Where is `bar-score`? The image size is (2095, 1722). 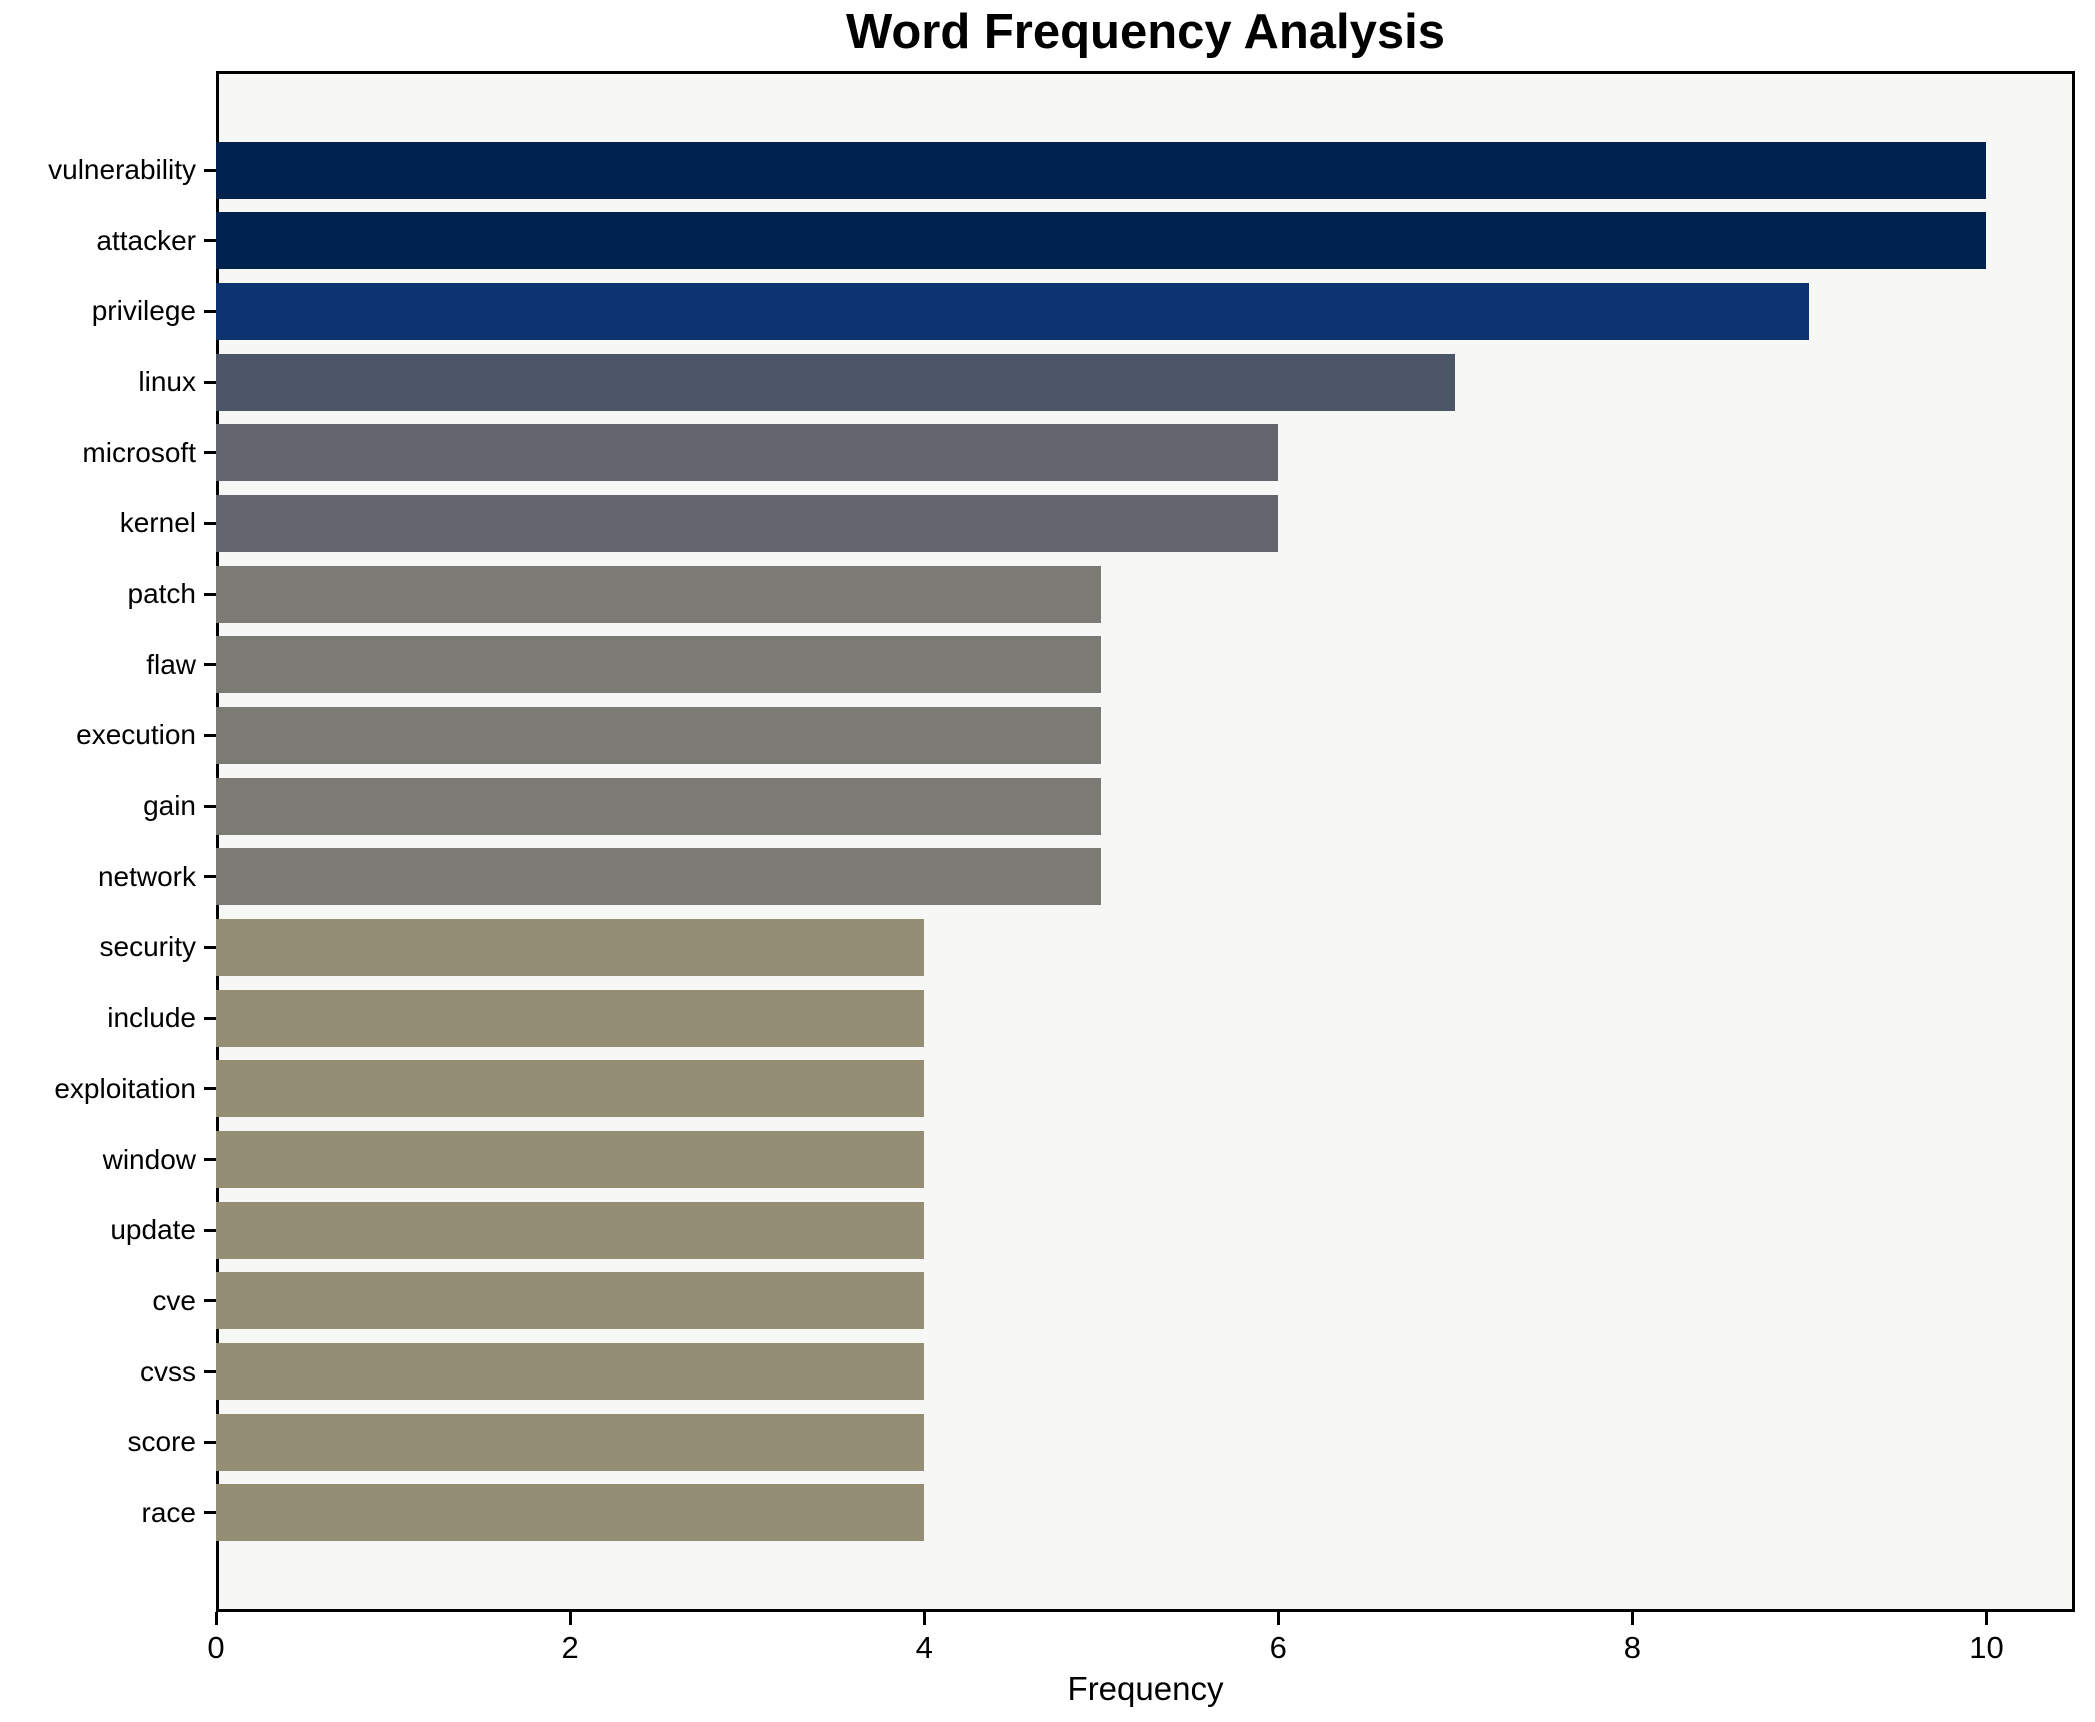
bar-score is located at coordinates (570, 1442).